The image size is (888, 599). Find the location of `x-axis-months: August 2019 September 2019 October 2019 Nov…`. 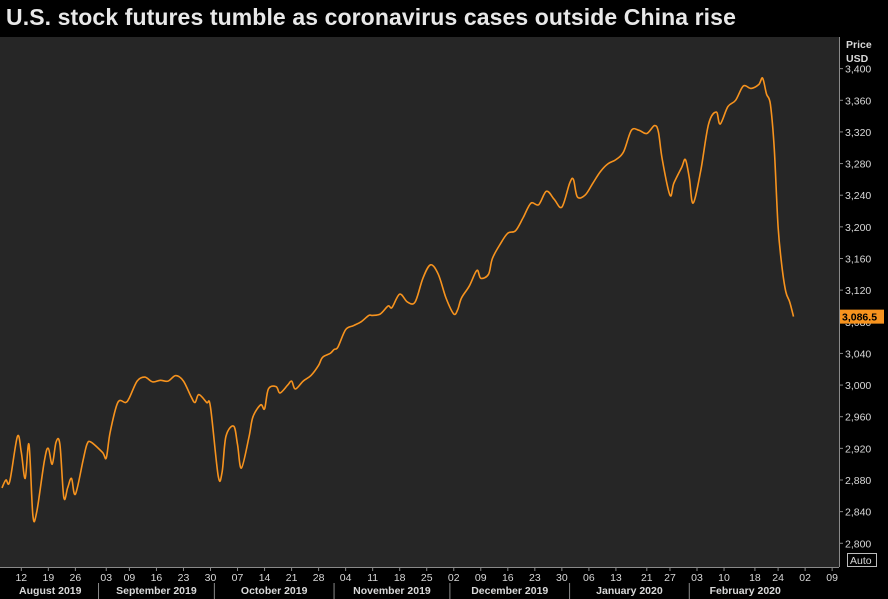

x-axis-months: August 2019 September 2019 October 2019 Nov… is located at coordinates (400, 591).